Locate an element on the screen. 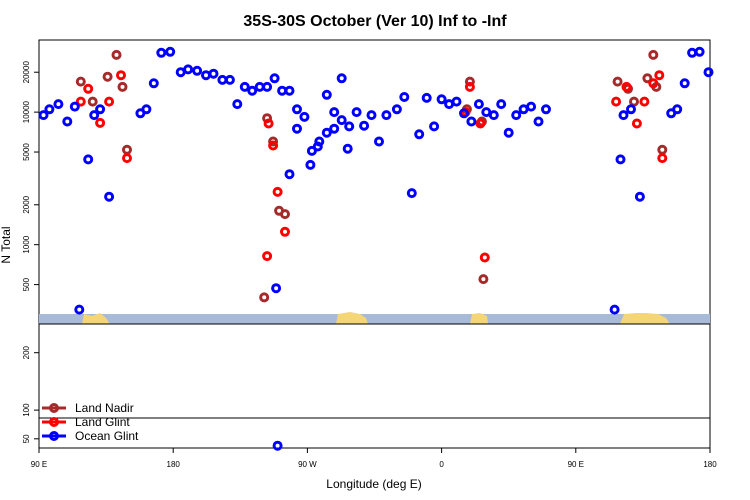 This screenshot has height=500, width=750. ocean-strip is located at coordinates (374, 319).